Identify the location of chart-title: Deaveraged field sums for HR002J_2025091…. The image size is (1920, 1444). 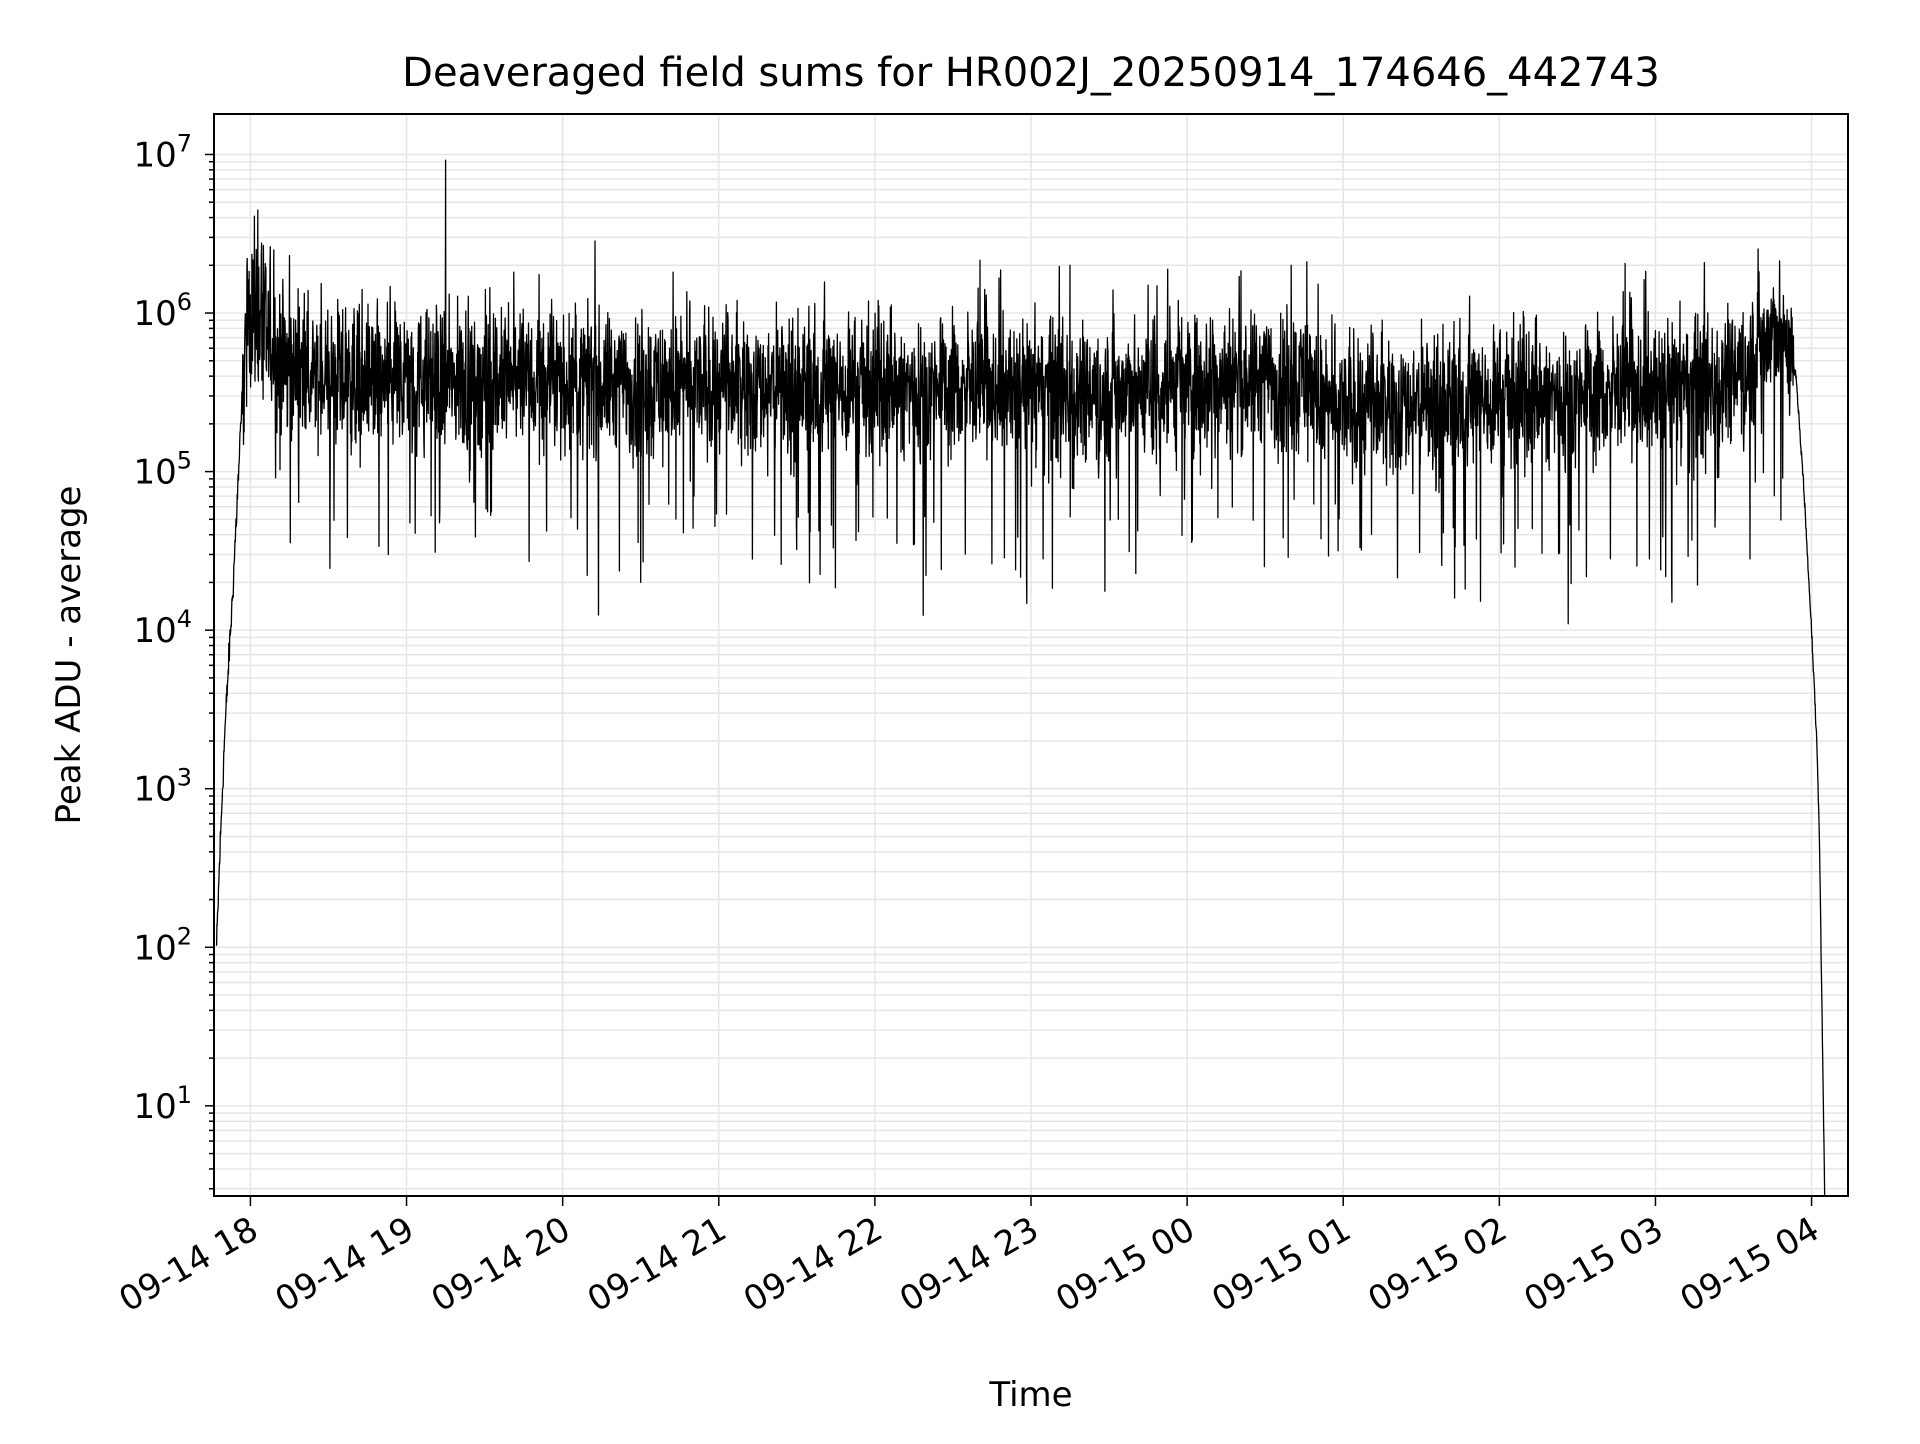
(1031, 73).